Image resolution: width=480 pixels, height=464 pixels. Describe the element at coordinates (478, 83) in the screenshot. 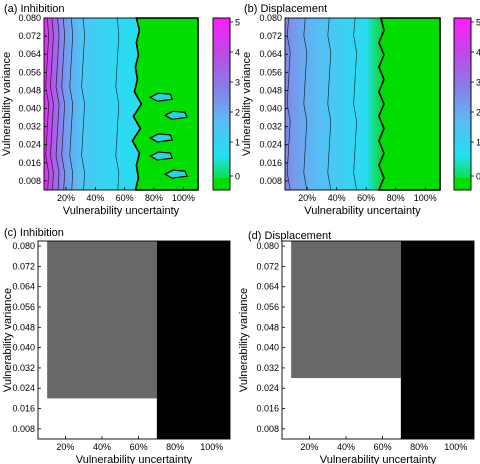

I see `colorbar-tick-label: 3` at that location.